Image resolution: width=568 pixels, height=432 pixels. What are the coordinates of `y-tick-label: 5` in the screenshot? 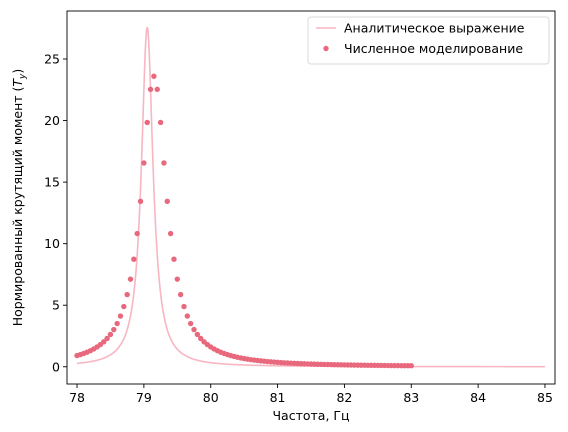 It's located at (56, 305).